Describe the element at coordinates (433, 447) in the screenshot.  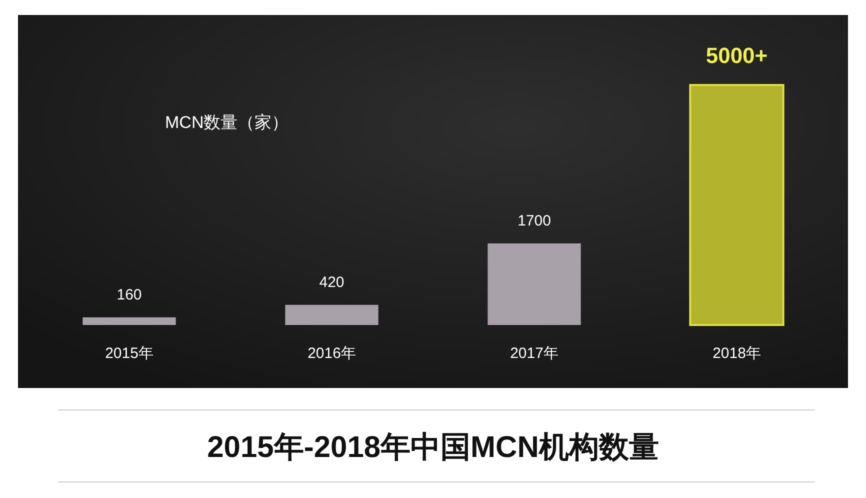
I see `text: 2015年-2018年中国MCN机构数量` at that location.